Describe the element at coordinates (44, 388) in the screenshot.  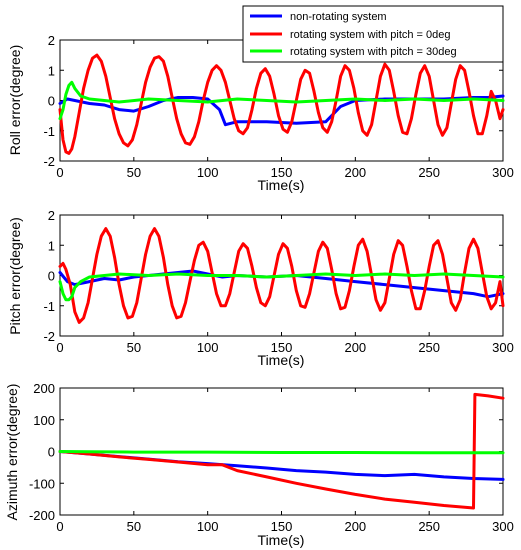
I see `y-tick-label: 200` at that location.